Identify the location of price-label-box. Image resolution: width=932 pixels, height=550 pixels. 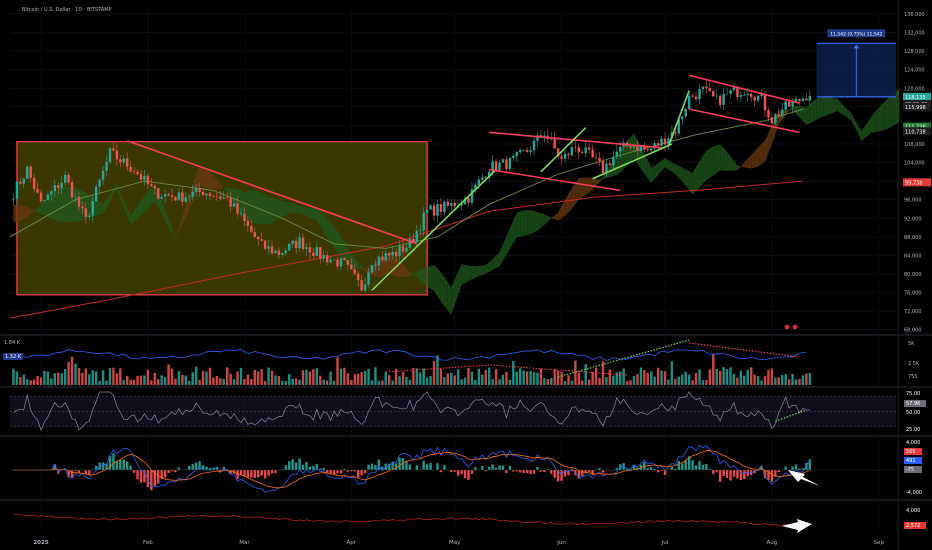
(917, 182).